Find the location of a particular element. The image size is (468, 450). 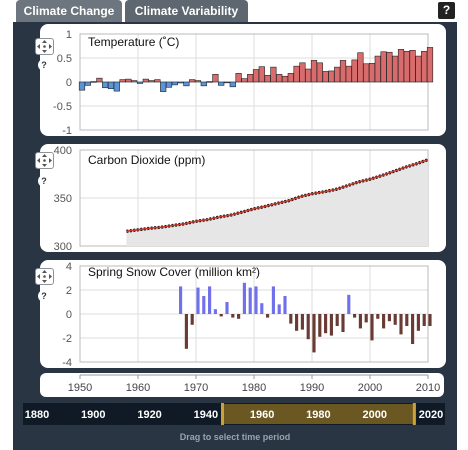

timeline-year-label: 1980 is located at coordinates (318, 415).